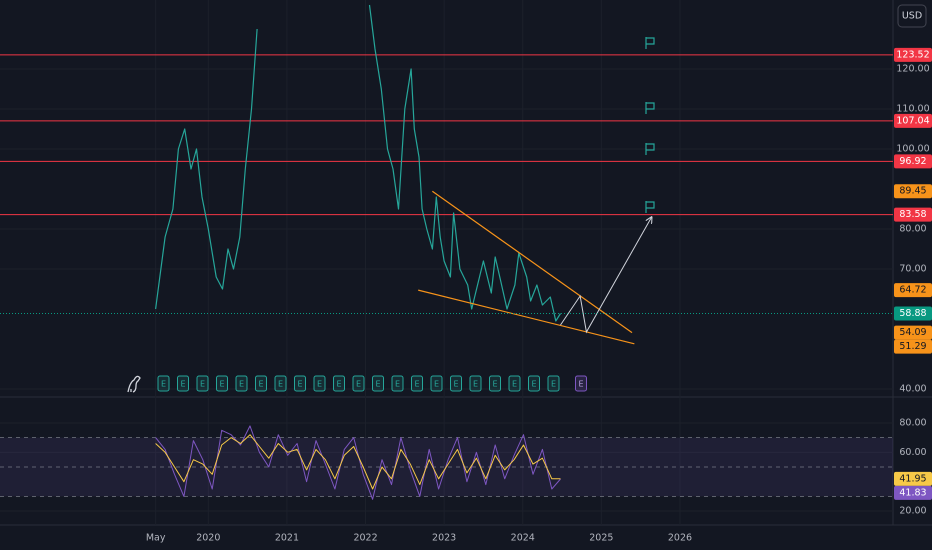 This screenshot has height=550, width=932. Describe the element at coordinates (134, 384) in the screenshot. I see `logo-icon` at that location.